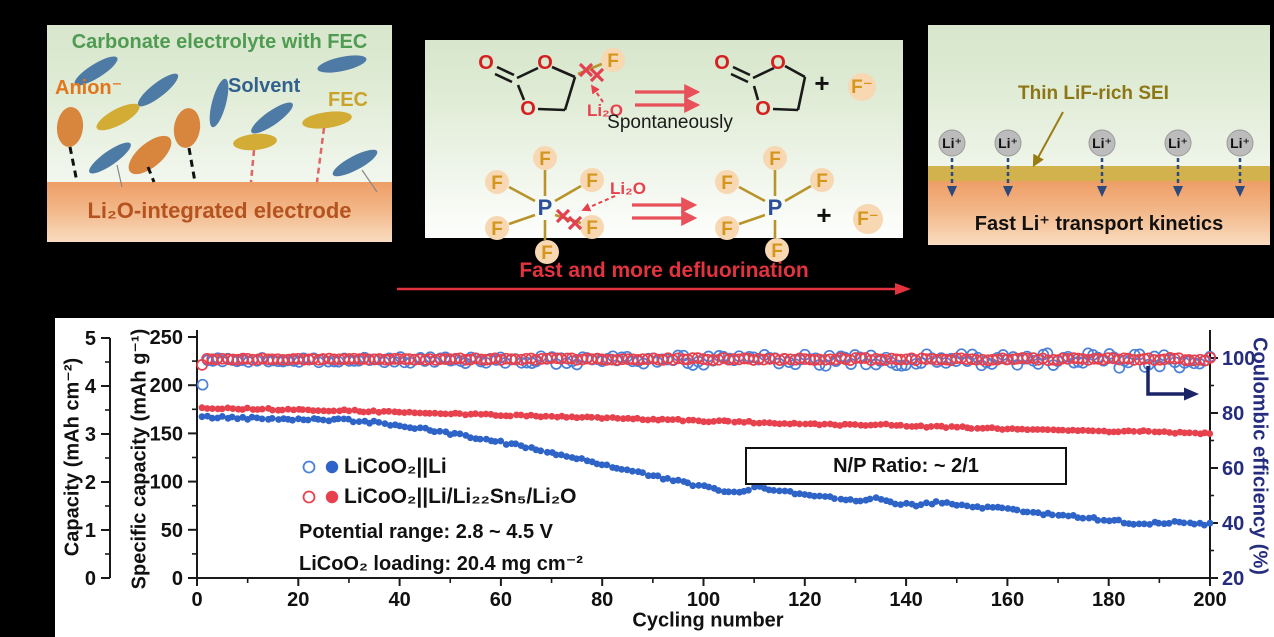  What do you see at coordinates (426, 532) in the screenshot?
I see `potential-range-note: Potential range: 2.8 ~ 4.5 V` at bounding box center [426, 532].